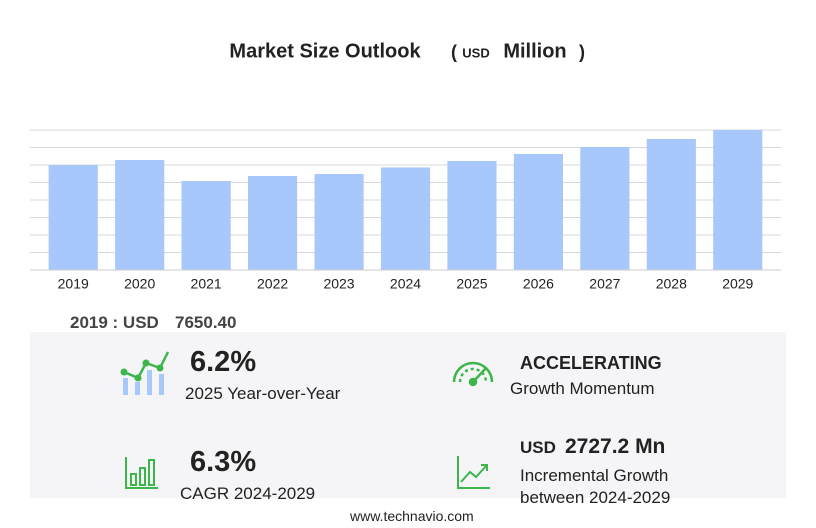 Image resolution: width=816 pixels, height=528 pixels. Describe the element at coordinates (325, 51) in the screenshot. I see `chart-title: Market Size Outlook` at that location.